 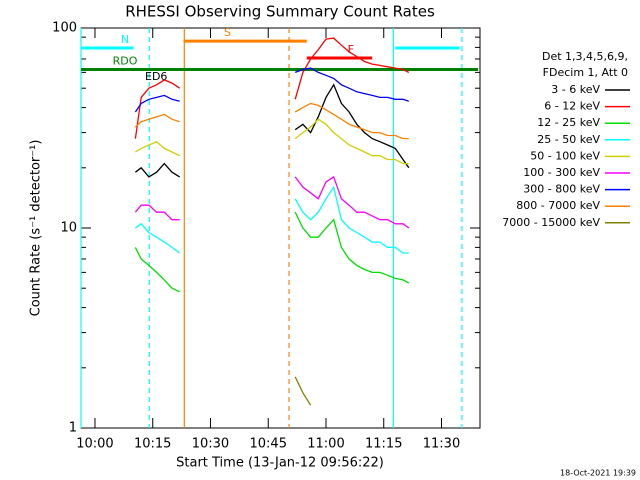 I want to click on legend-label: 25 - 50 keV, so click(x=568, y=139).